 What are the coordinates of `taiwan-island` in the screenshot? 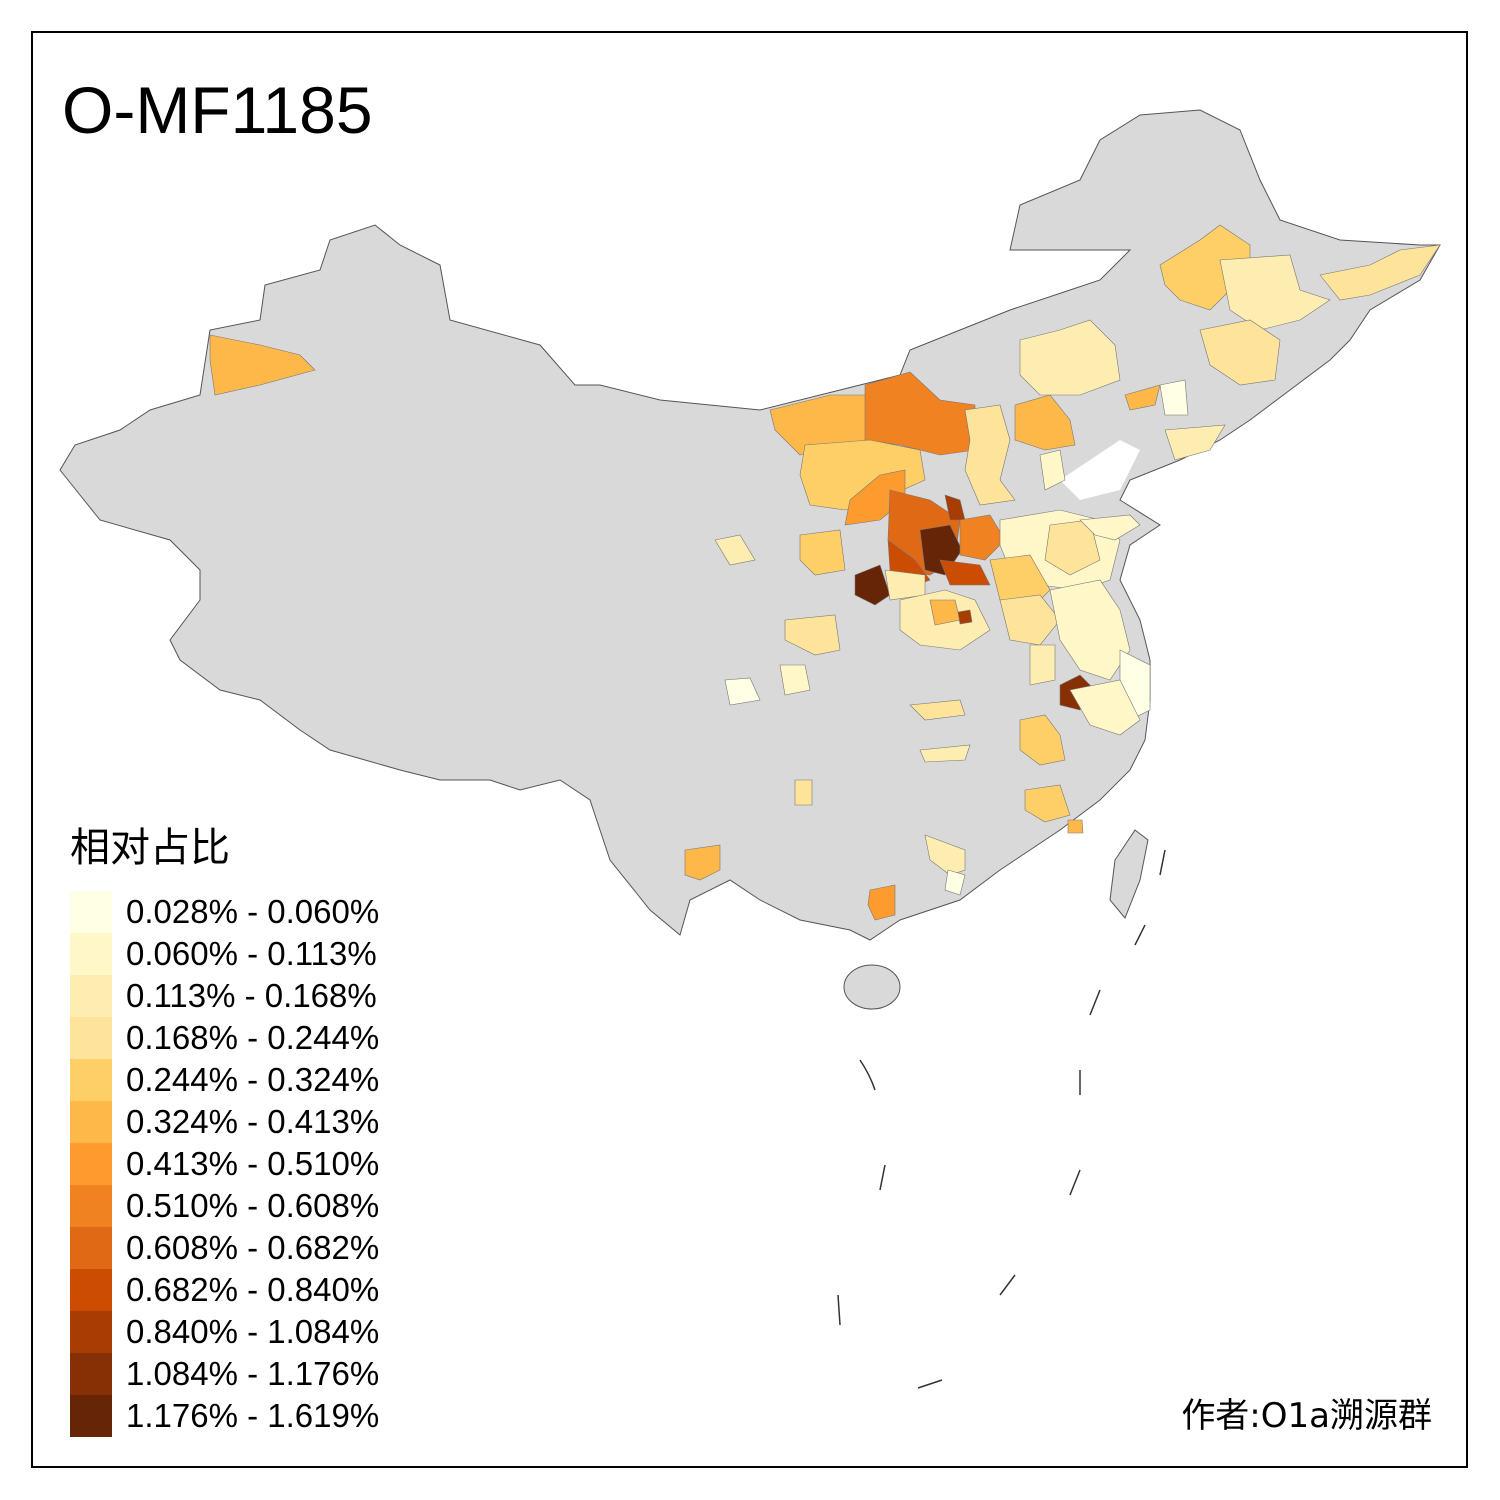 It's located at (1129, 874).